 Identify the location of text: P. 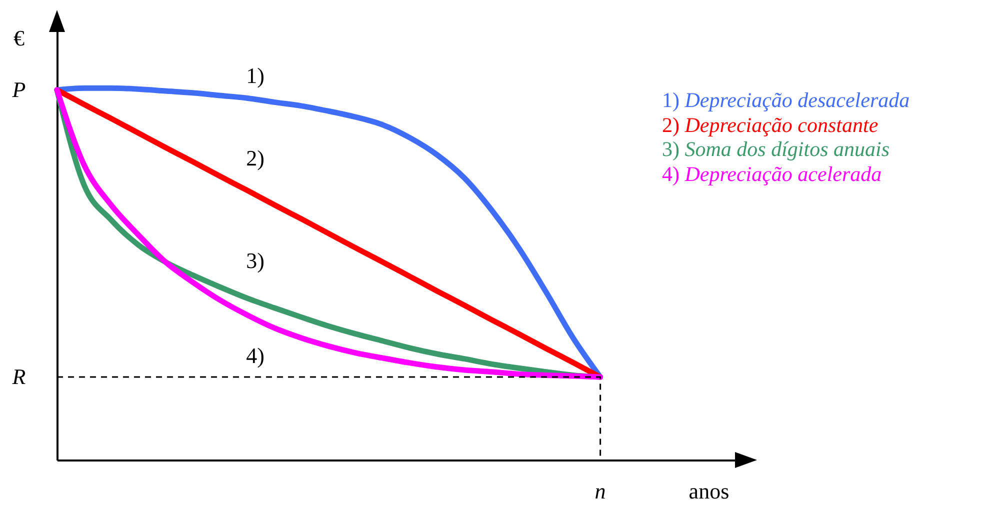
(18, 89).